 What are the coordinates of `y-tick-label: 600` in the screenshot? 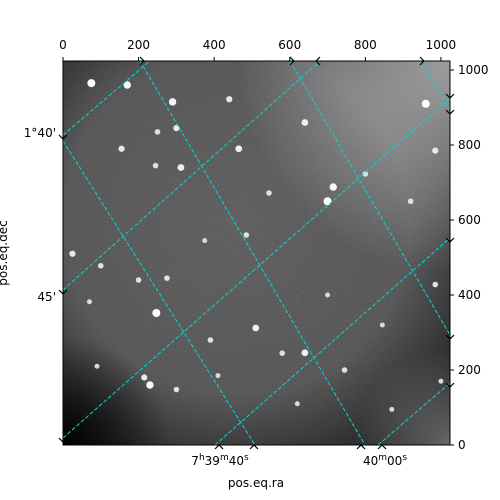 It's located at (469, 220).